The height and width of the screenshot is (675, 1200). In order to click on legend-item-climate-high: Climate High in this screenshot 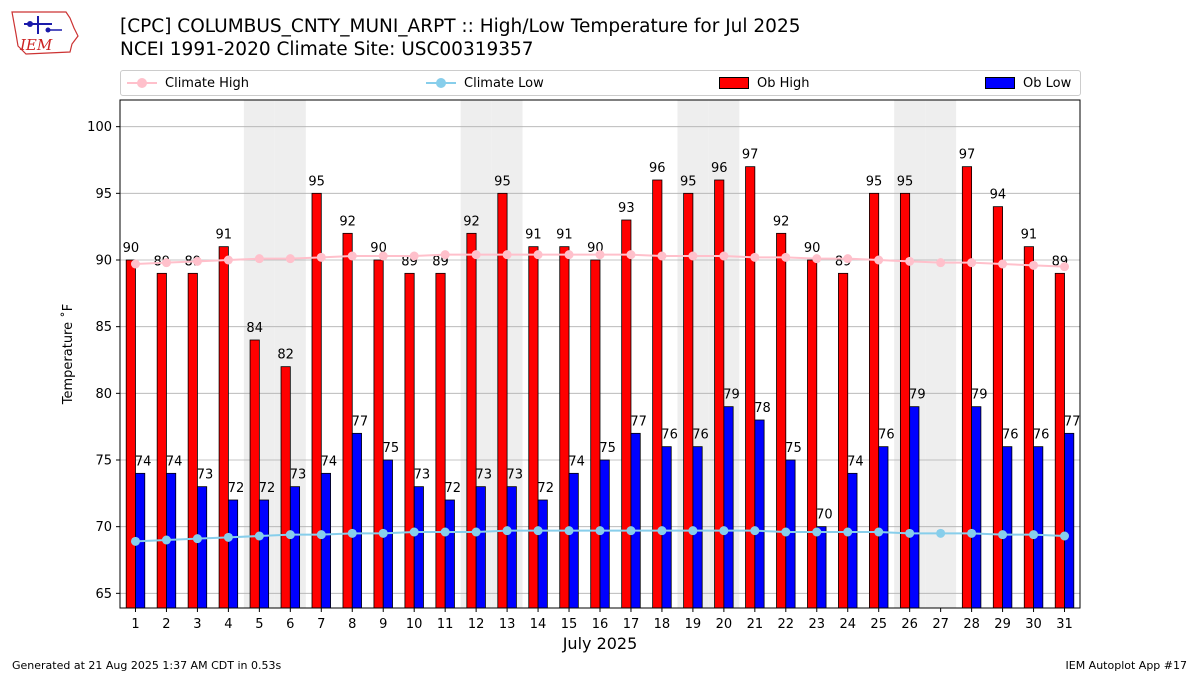, I will do `click(188, 83)`.